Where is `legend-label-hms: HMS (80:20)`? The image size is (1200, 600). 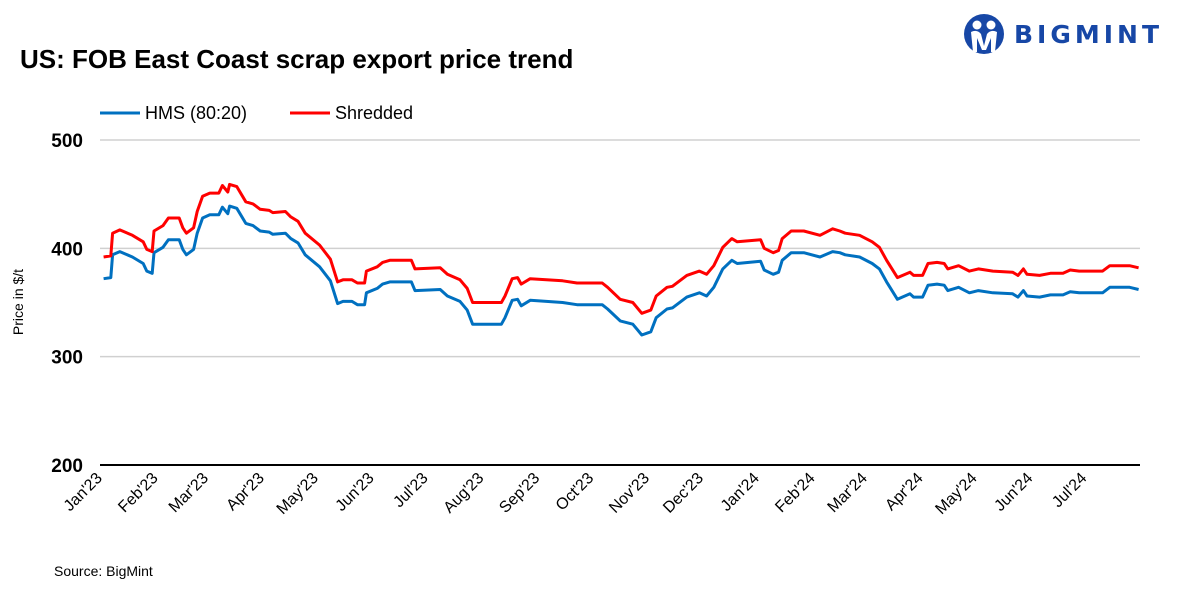 legend-label-hms: HMS (80:20) is located at coordinates (196, 113).